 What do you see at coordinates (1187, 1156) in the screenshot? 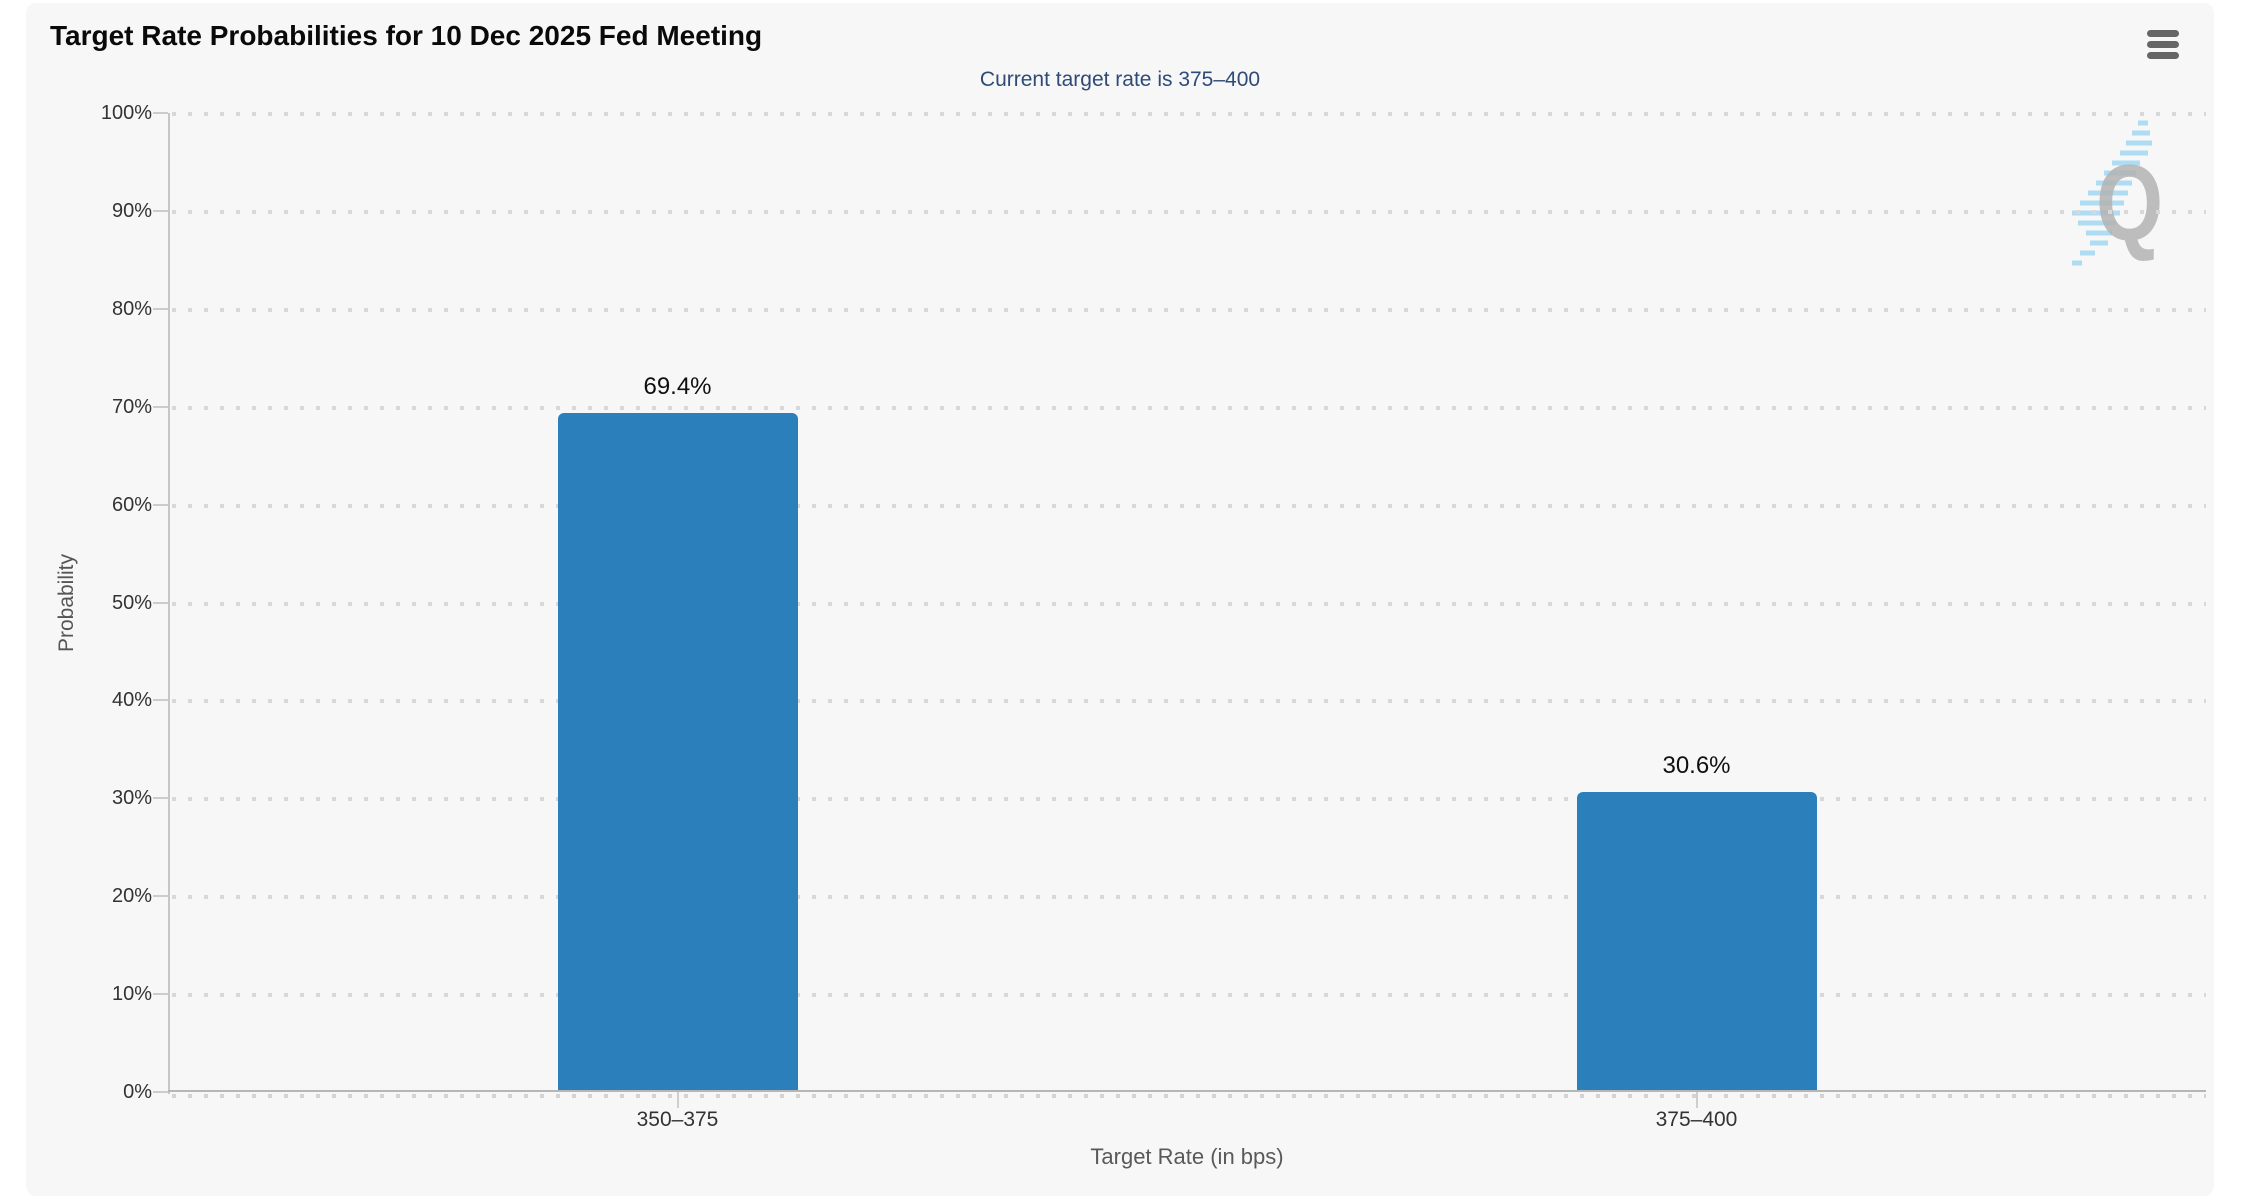
I see `x-axis-title: Target Rate (in bps)` at bounding box center [1187, 1156].